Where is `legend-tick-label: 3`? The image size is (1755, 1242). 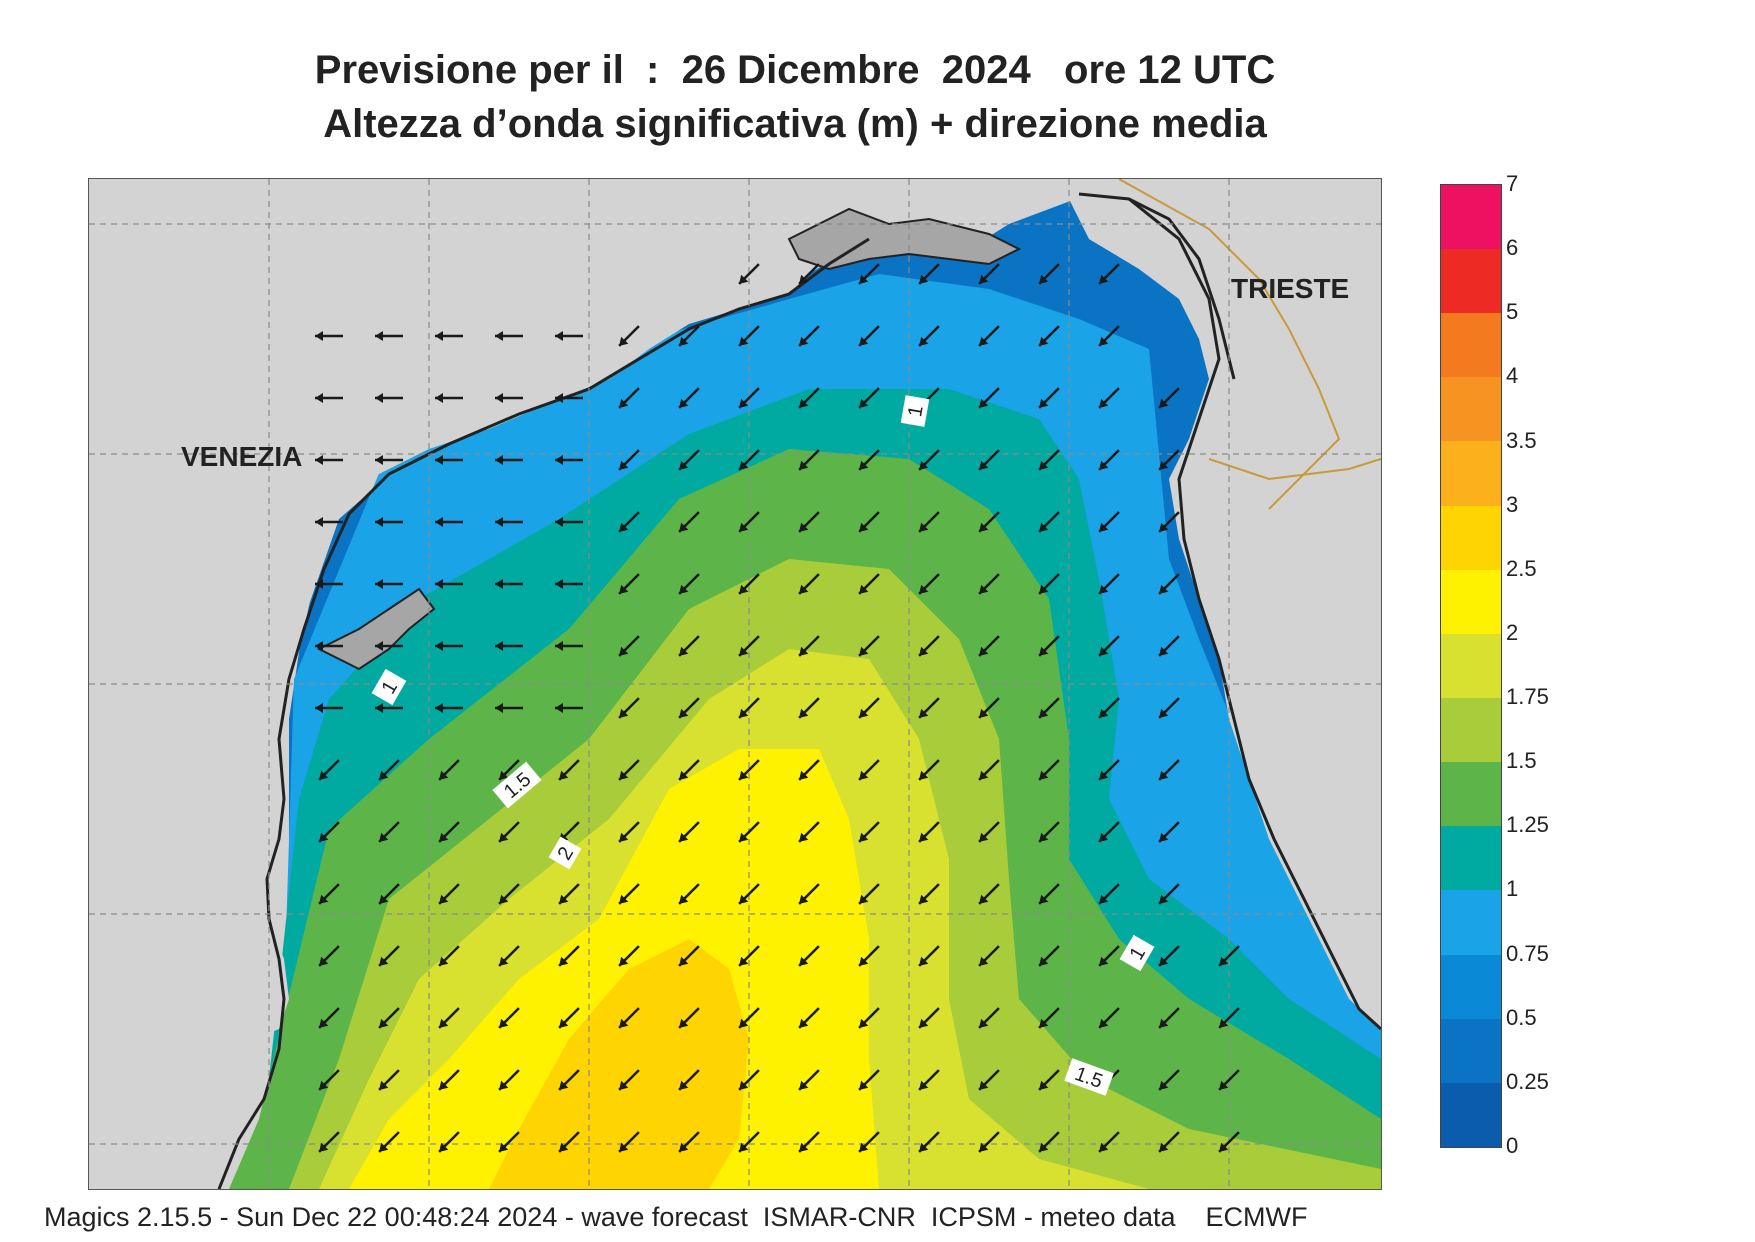 legend-tick-label: 3 is located at coordinates (1512, 504).